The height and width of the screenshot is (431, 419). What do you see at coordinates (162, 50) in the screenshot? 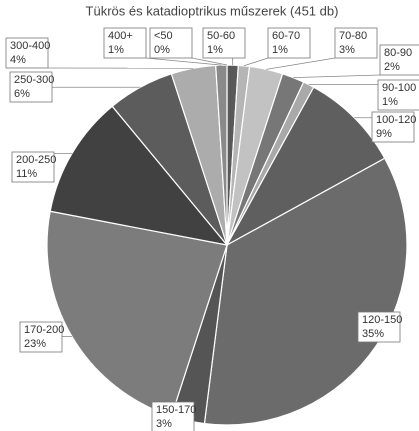
I see `value-label: 0%` at bounding box center [162, 50].